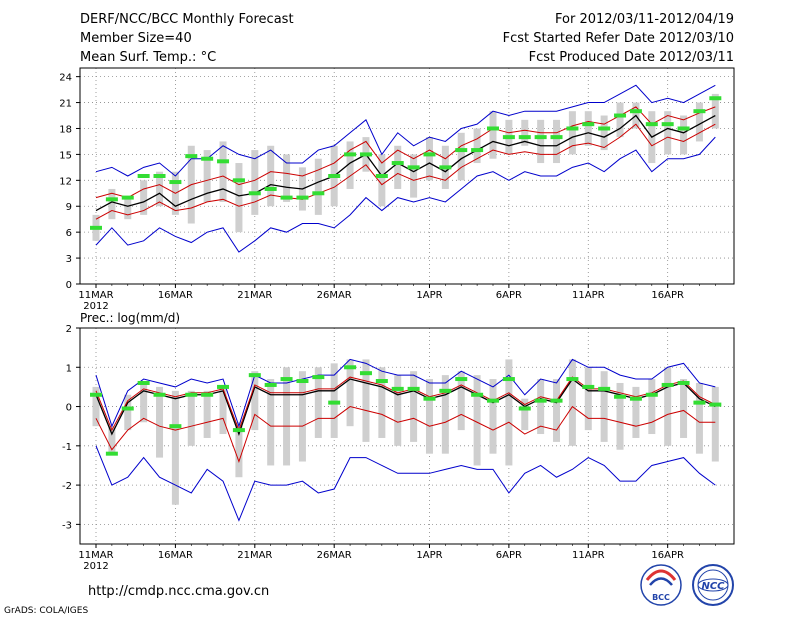 Image resolution: width=800 pixels, height=622 pixels. What do you see at coordinates (67, 525) in the screenshot?
I see `prec-ytick-label: -3` at bounding box center [67, 525].